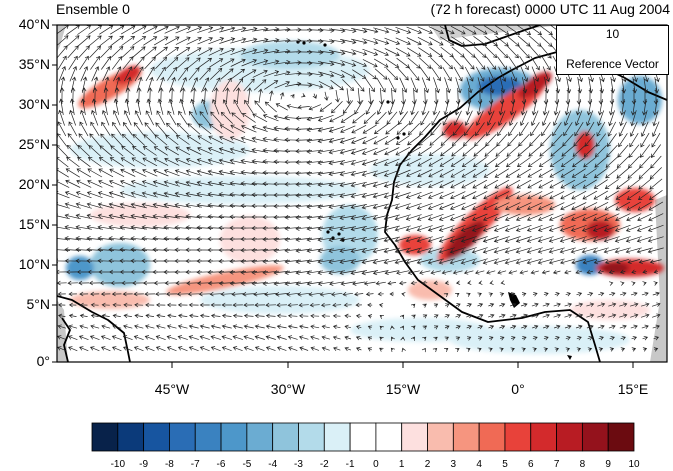  What do you see at coordinates (120, 265) in the screenshot?
I see `field-patch-negative` at bounding box center [120, 265].